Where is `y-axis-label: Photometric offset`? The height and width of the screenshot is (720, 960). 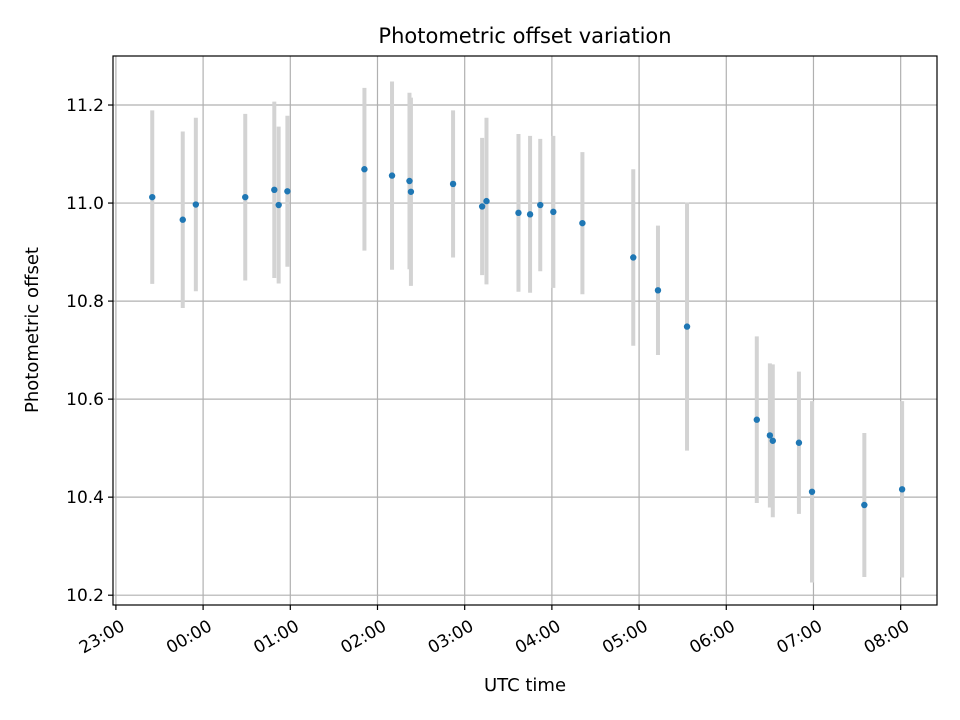
y-axis-label: Photometric offset is located at coordinates (32, 330).